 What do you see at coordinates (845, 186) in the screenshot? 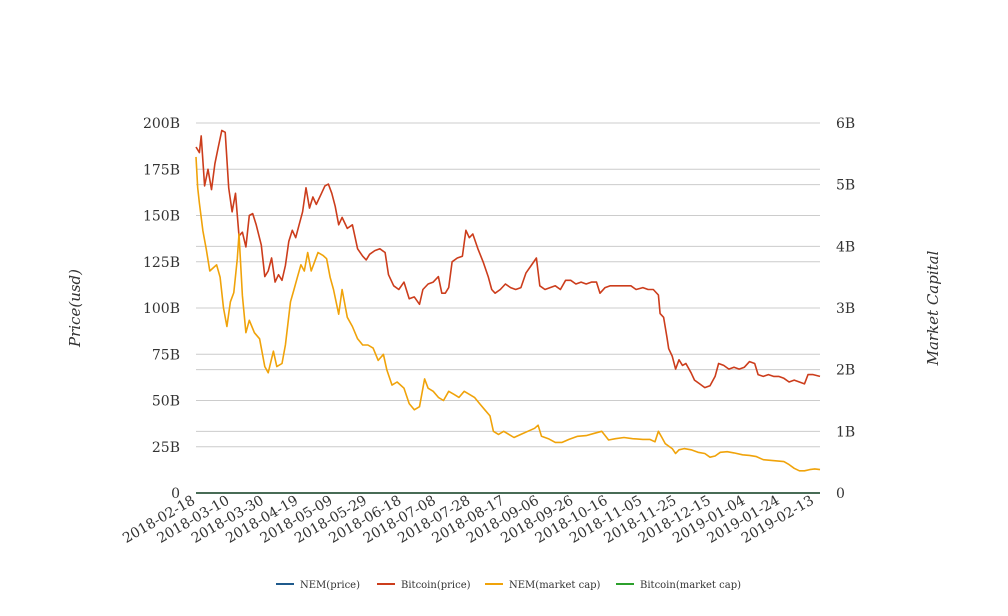
I see `right-y-tick-label: 5B` at bounding box center [845, 186].